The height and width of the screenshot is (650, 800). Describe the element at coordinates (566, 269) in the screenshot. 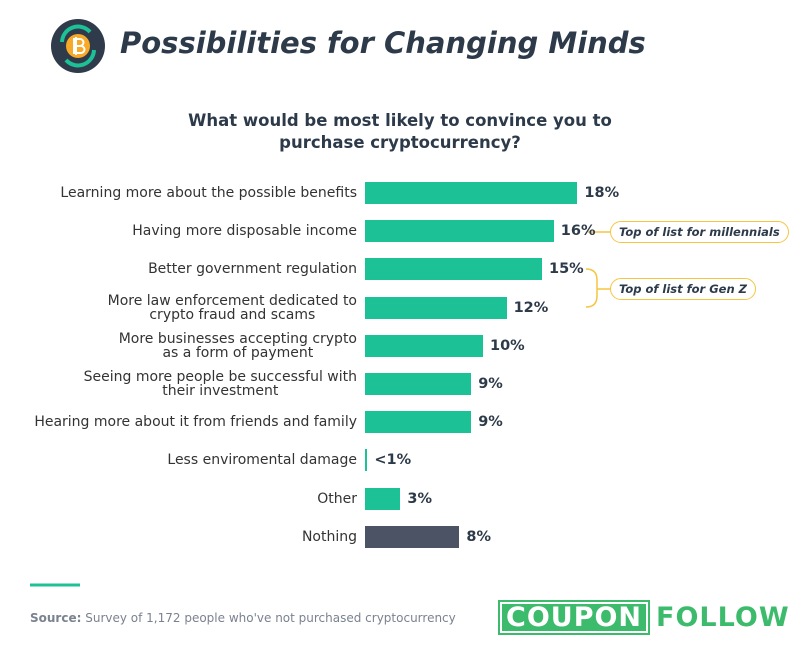

I see `value-label: 15%` at that location.